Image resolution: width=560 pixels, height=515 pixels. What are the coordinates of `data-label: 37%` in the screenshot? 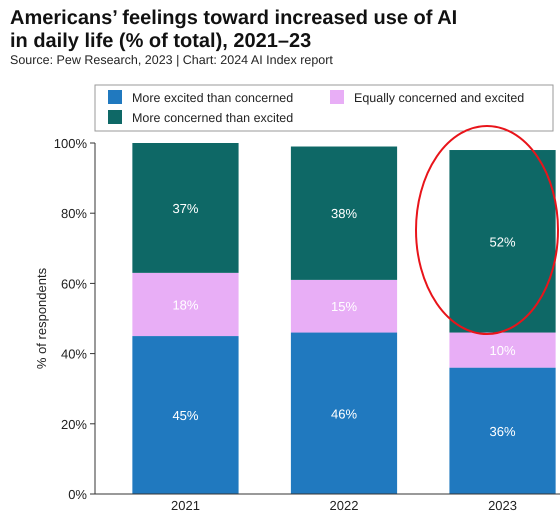 It's located at (185, 208).